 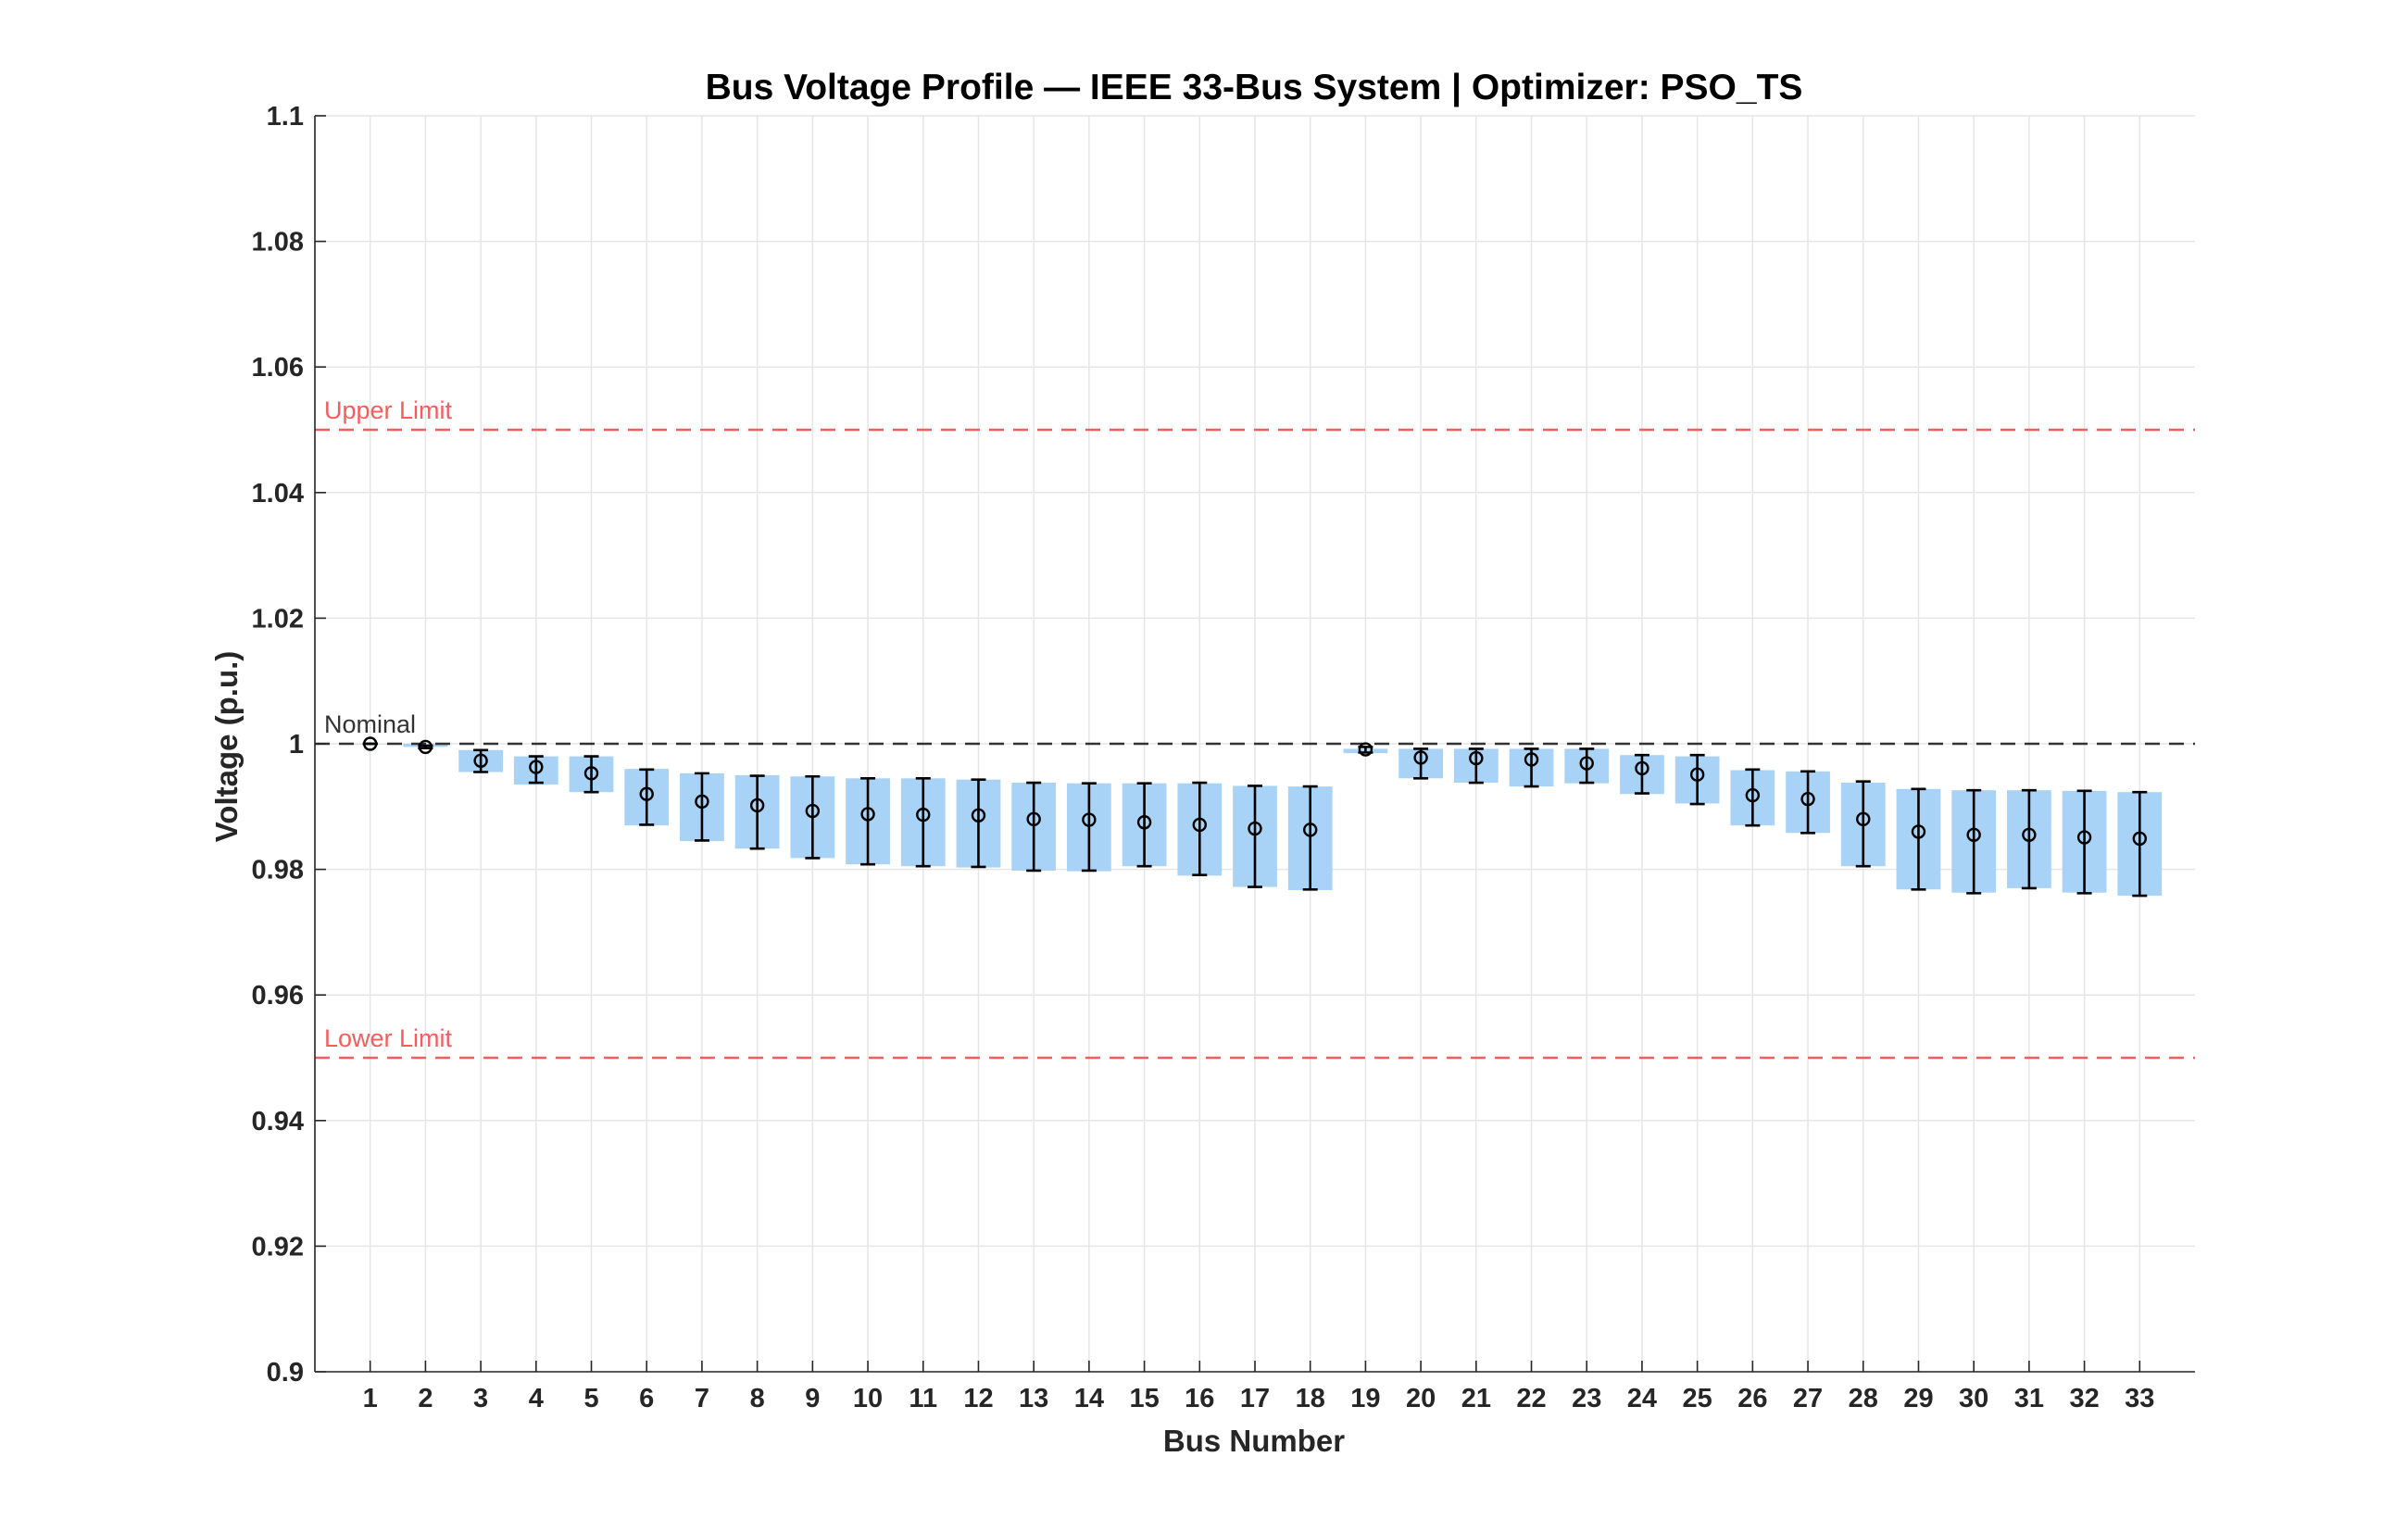 What do you see at coordinates (1973, 1398) in the screenshot?
I see `x-tick-label: 30` at bounding box center [1973, 1398].